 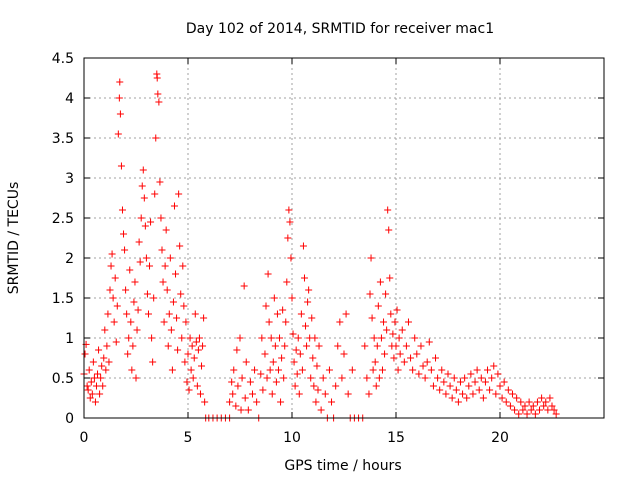 I want to click on y-tick-label: 3.5, so click(x=63, y=139).